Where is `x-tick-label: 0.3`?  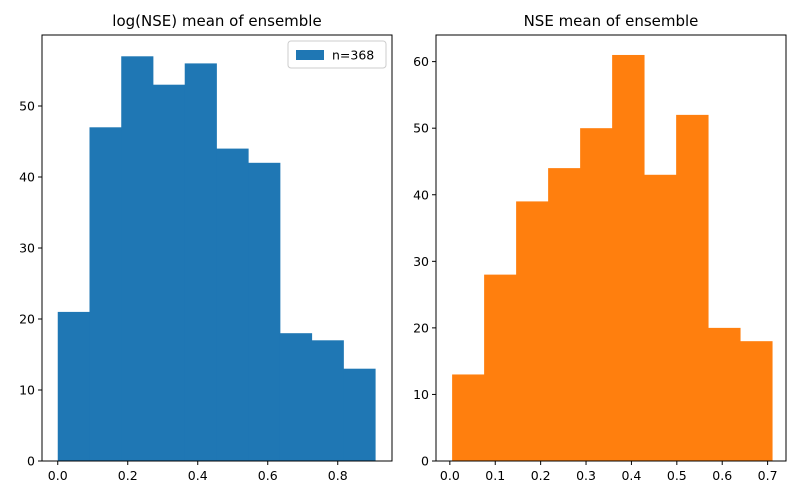
x-tick-label: 0.3 is located at coordinates (586, 475).